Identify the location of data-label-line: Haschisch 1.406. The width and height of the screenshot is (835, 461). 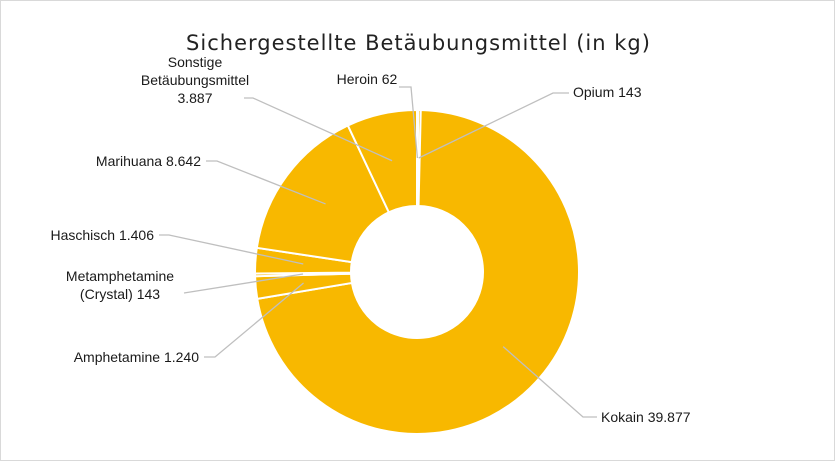
(102, 235).